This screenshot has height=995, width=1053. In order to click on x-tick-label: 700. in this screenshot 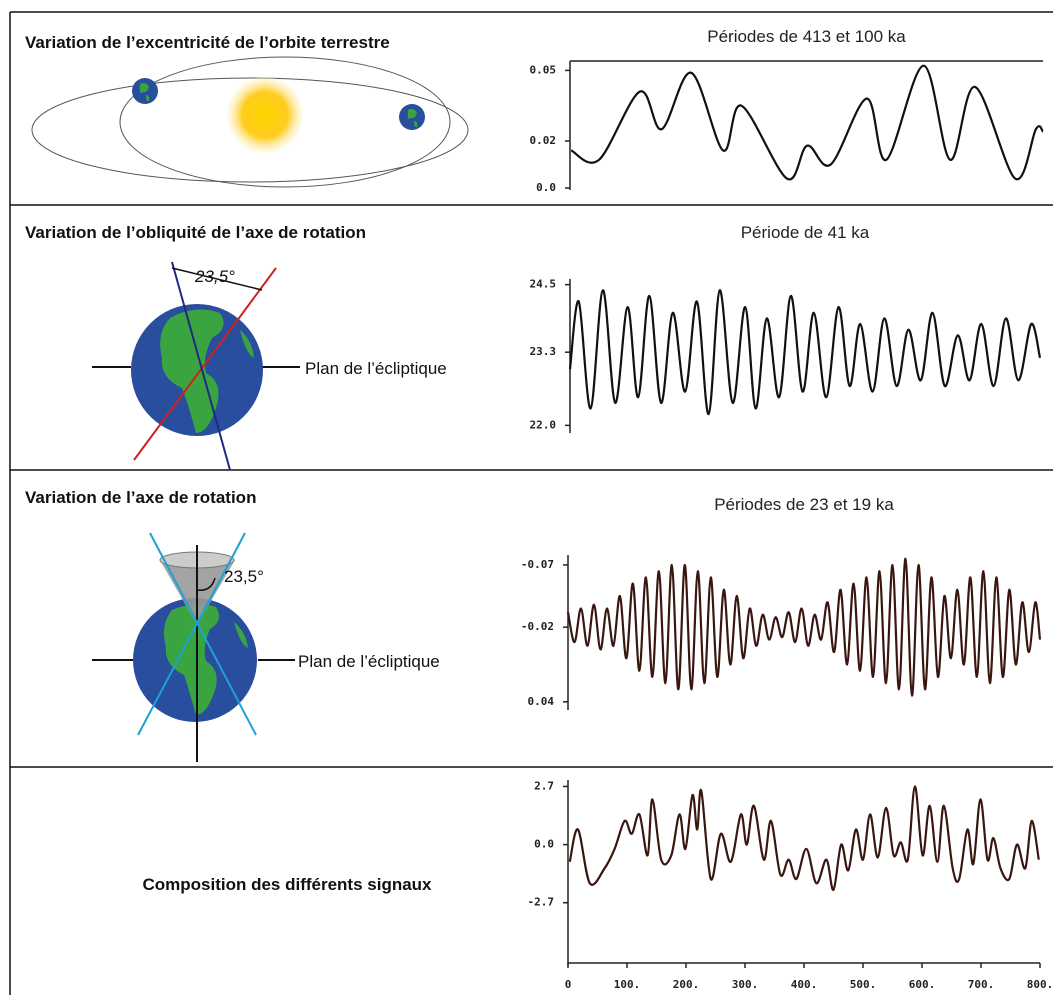, I will do `click(981, 984)`.